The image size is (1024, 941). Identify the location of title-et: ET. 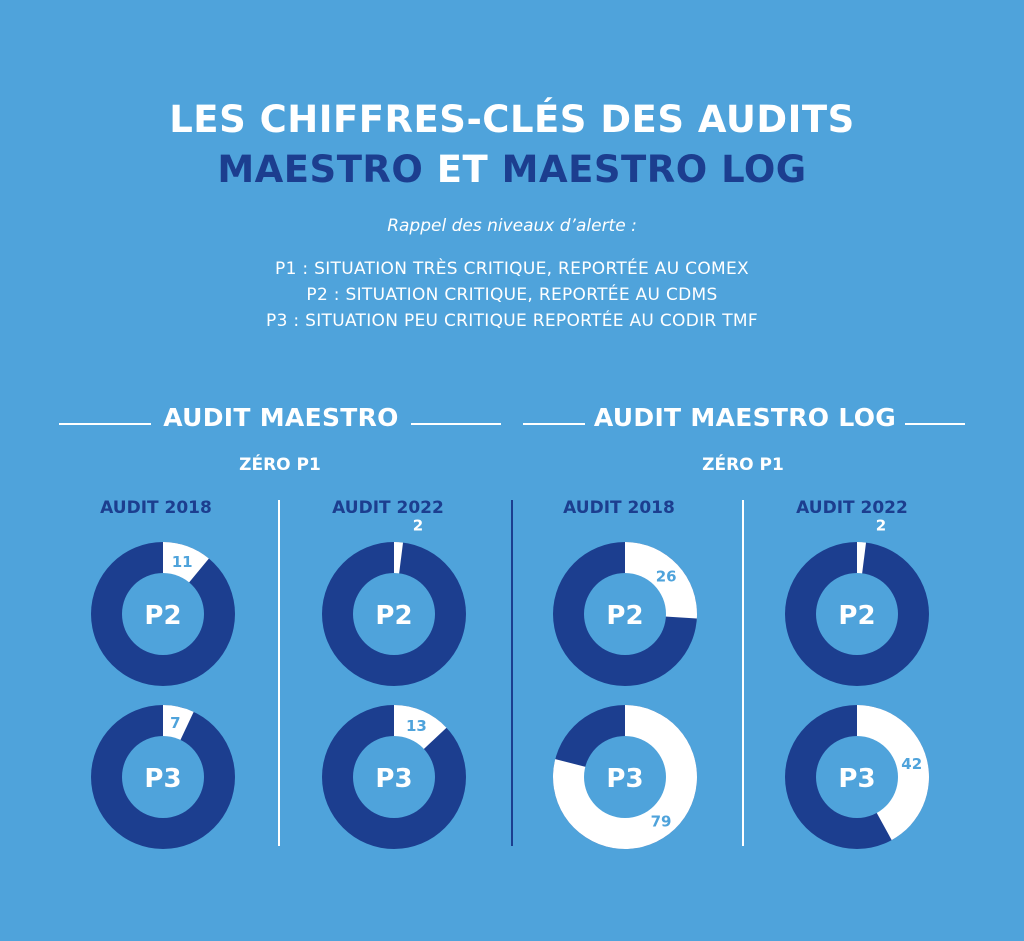
(462, 169).